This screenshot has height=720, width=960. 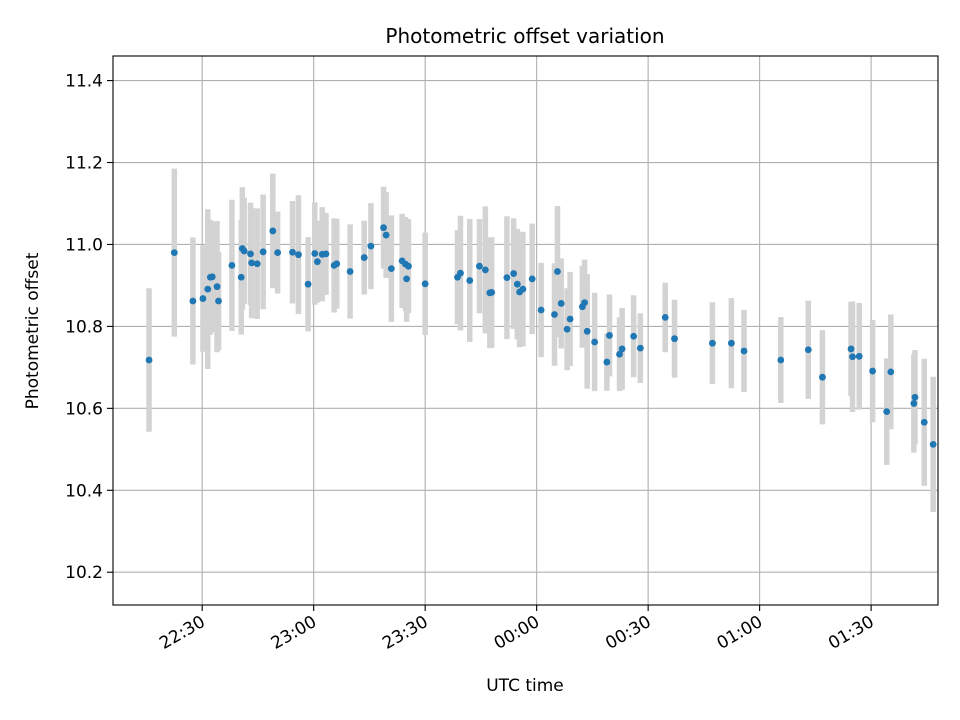 I want to click on y-tick-label: 10.8, so click(x=84, y=327).